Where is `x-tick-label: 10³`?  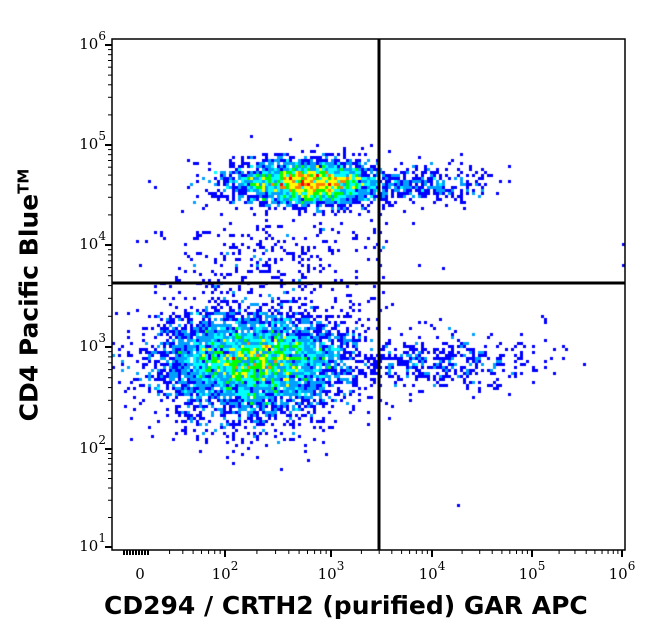 x-tick-label: 10³ is located at coordinates (331, 571).